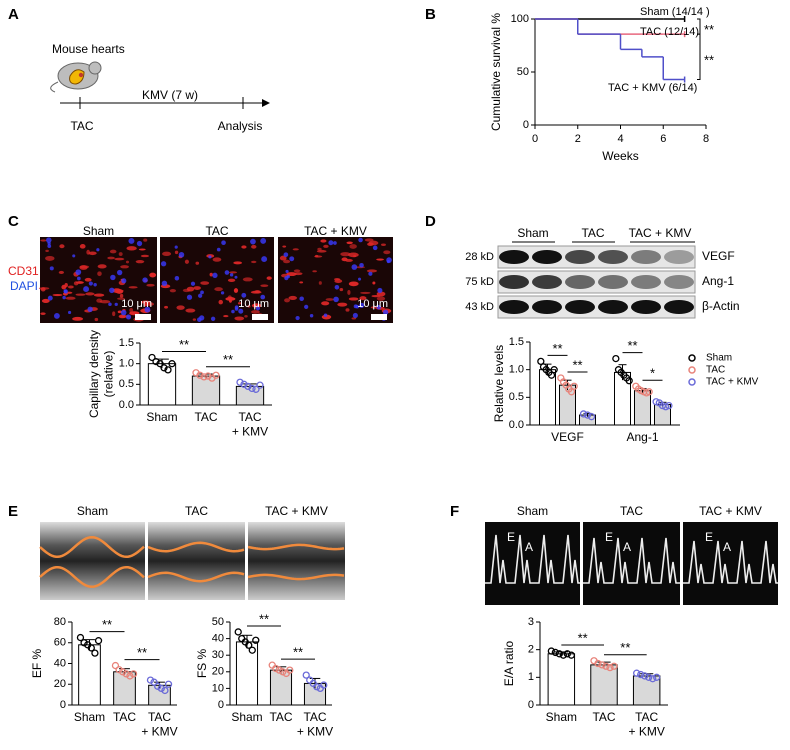 The height and width of the screenshot is (750, 790). I want to click on stain-label: DAPI, so click(24, 286).